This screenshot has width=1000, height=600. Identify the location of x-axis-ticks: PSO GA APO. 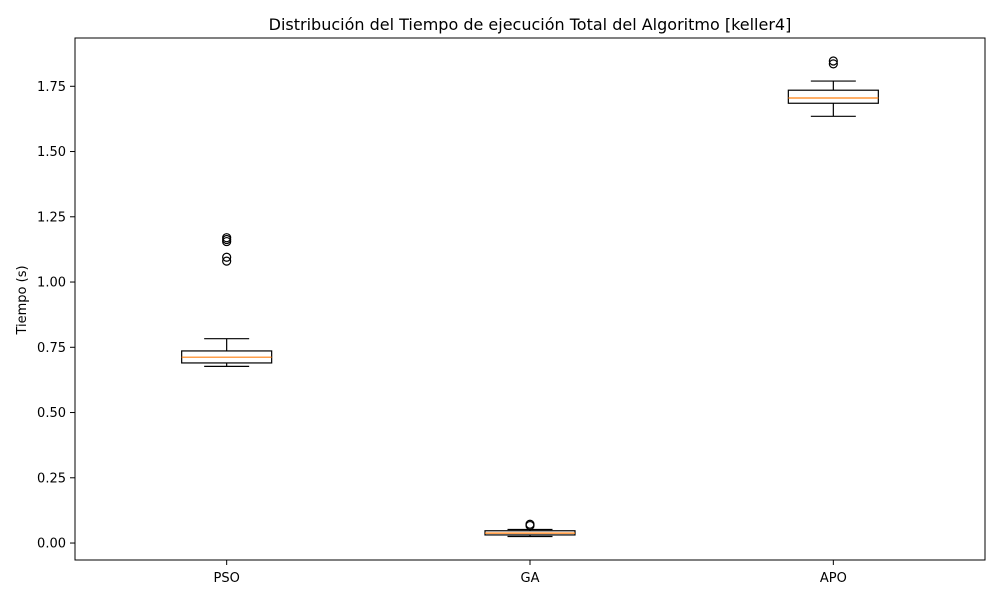
(530, 573).